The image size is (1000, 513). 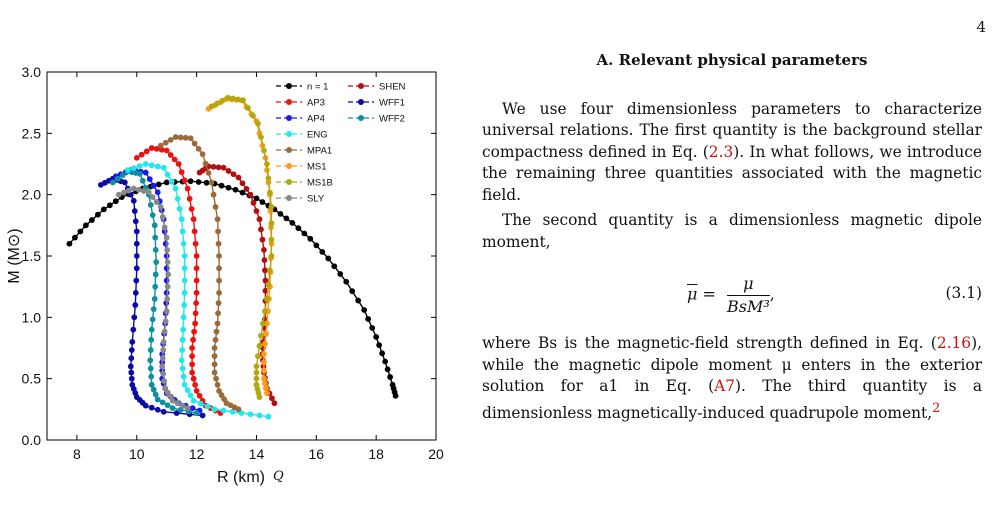 What do you see at coordinates (376, 119) in the screenshot?
I see `legend-entry: WFF2` at bounding box center [376, 119].